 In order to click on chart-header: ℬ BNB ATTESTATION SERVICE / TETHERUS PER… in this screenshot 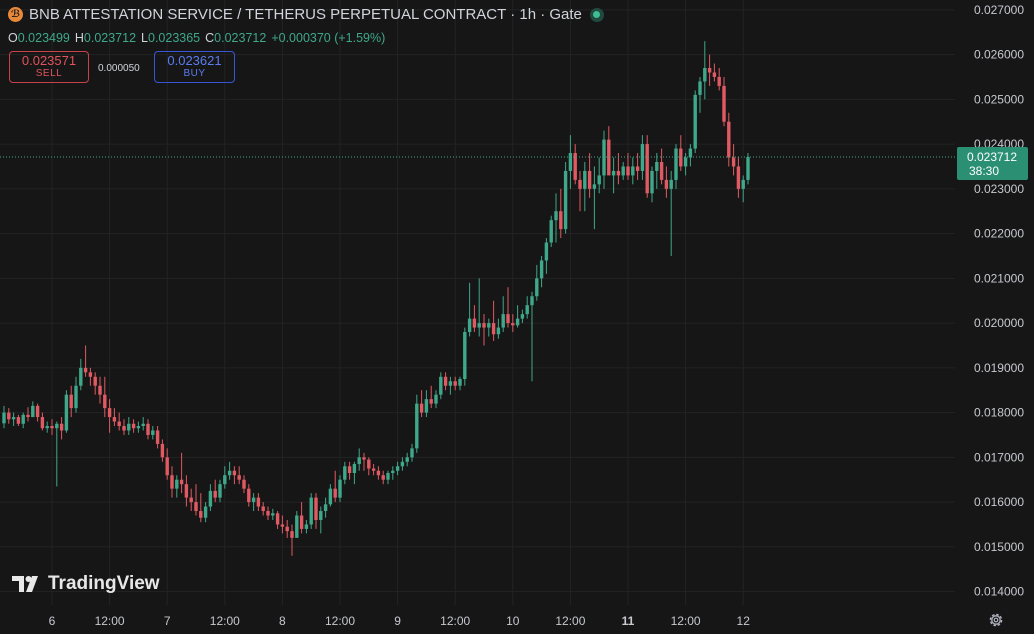, I will do `click(306, 14)`.